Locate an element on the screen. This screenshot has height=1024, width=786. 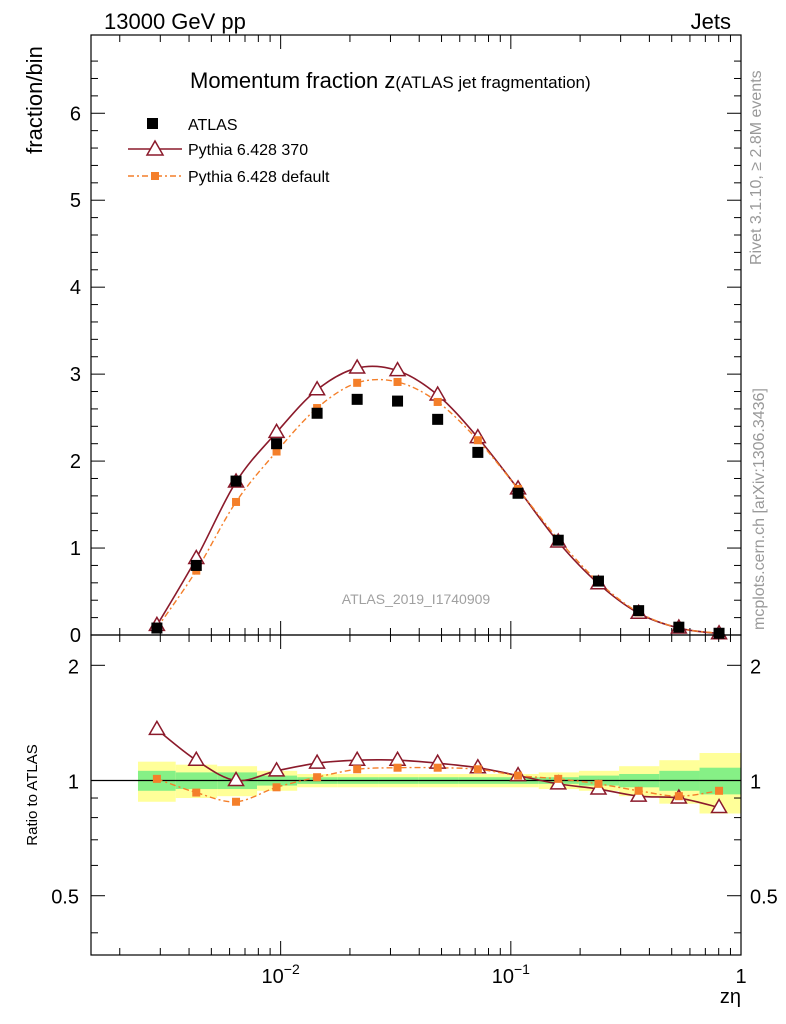
y-tick-label: 5 is located at coordinates (75, 201).